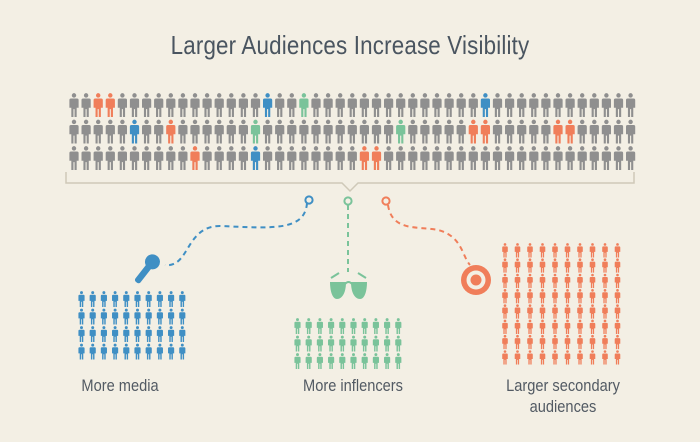 The image size is (700, 442). I want to click on label-more-influencers: More inflencers, so click(353, 385).